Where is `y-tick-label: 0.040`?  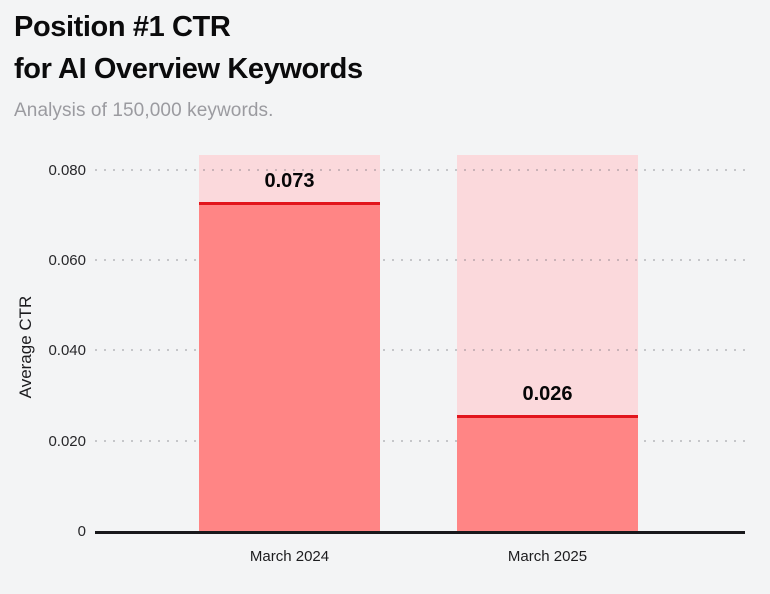
y-tick-label: 0.040 is located at coordinates (67, 351).